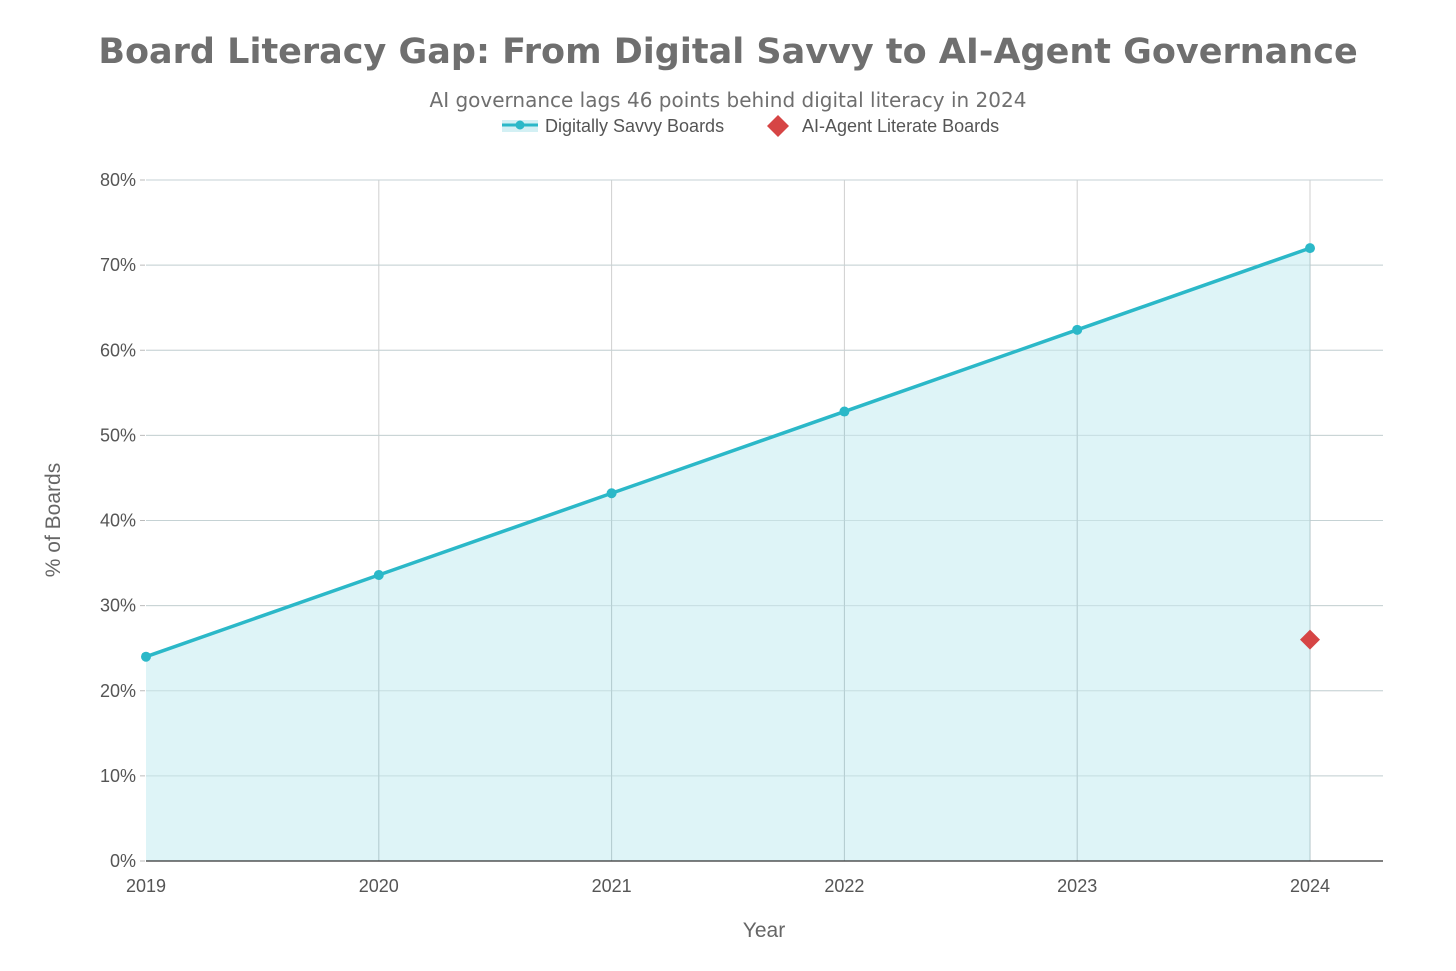 This screenshot has width=1456, height=971. Describe the element at coordinates (778, 126) in the screenshot. I see `legend-swatch-diamond` at that location.